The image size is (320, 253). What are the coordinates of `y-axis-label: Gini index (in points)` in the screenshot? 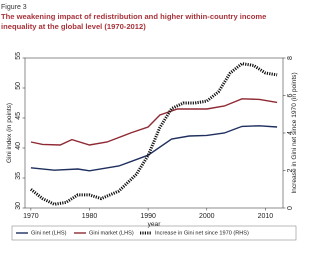 It's located at (9, 133).